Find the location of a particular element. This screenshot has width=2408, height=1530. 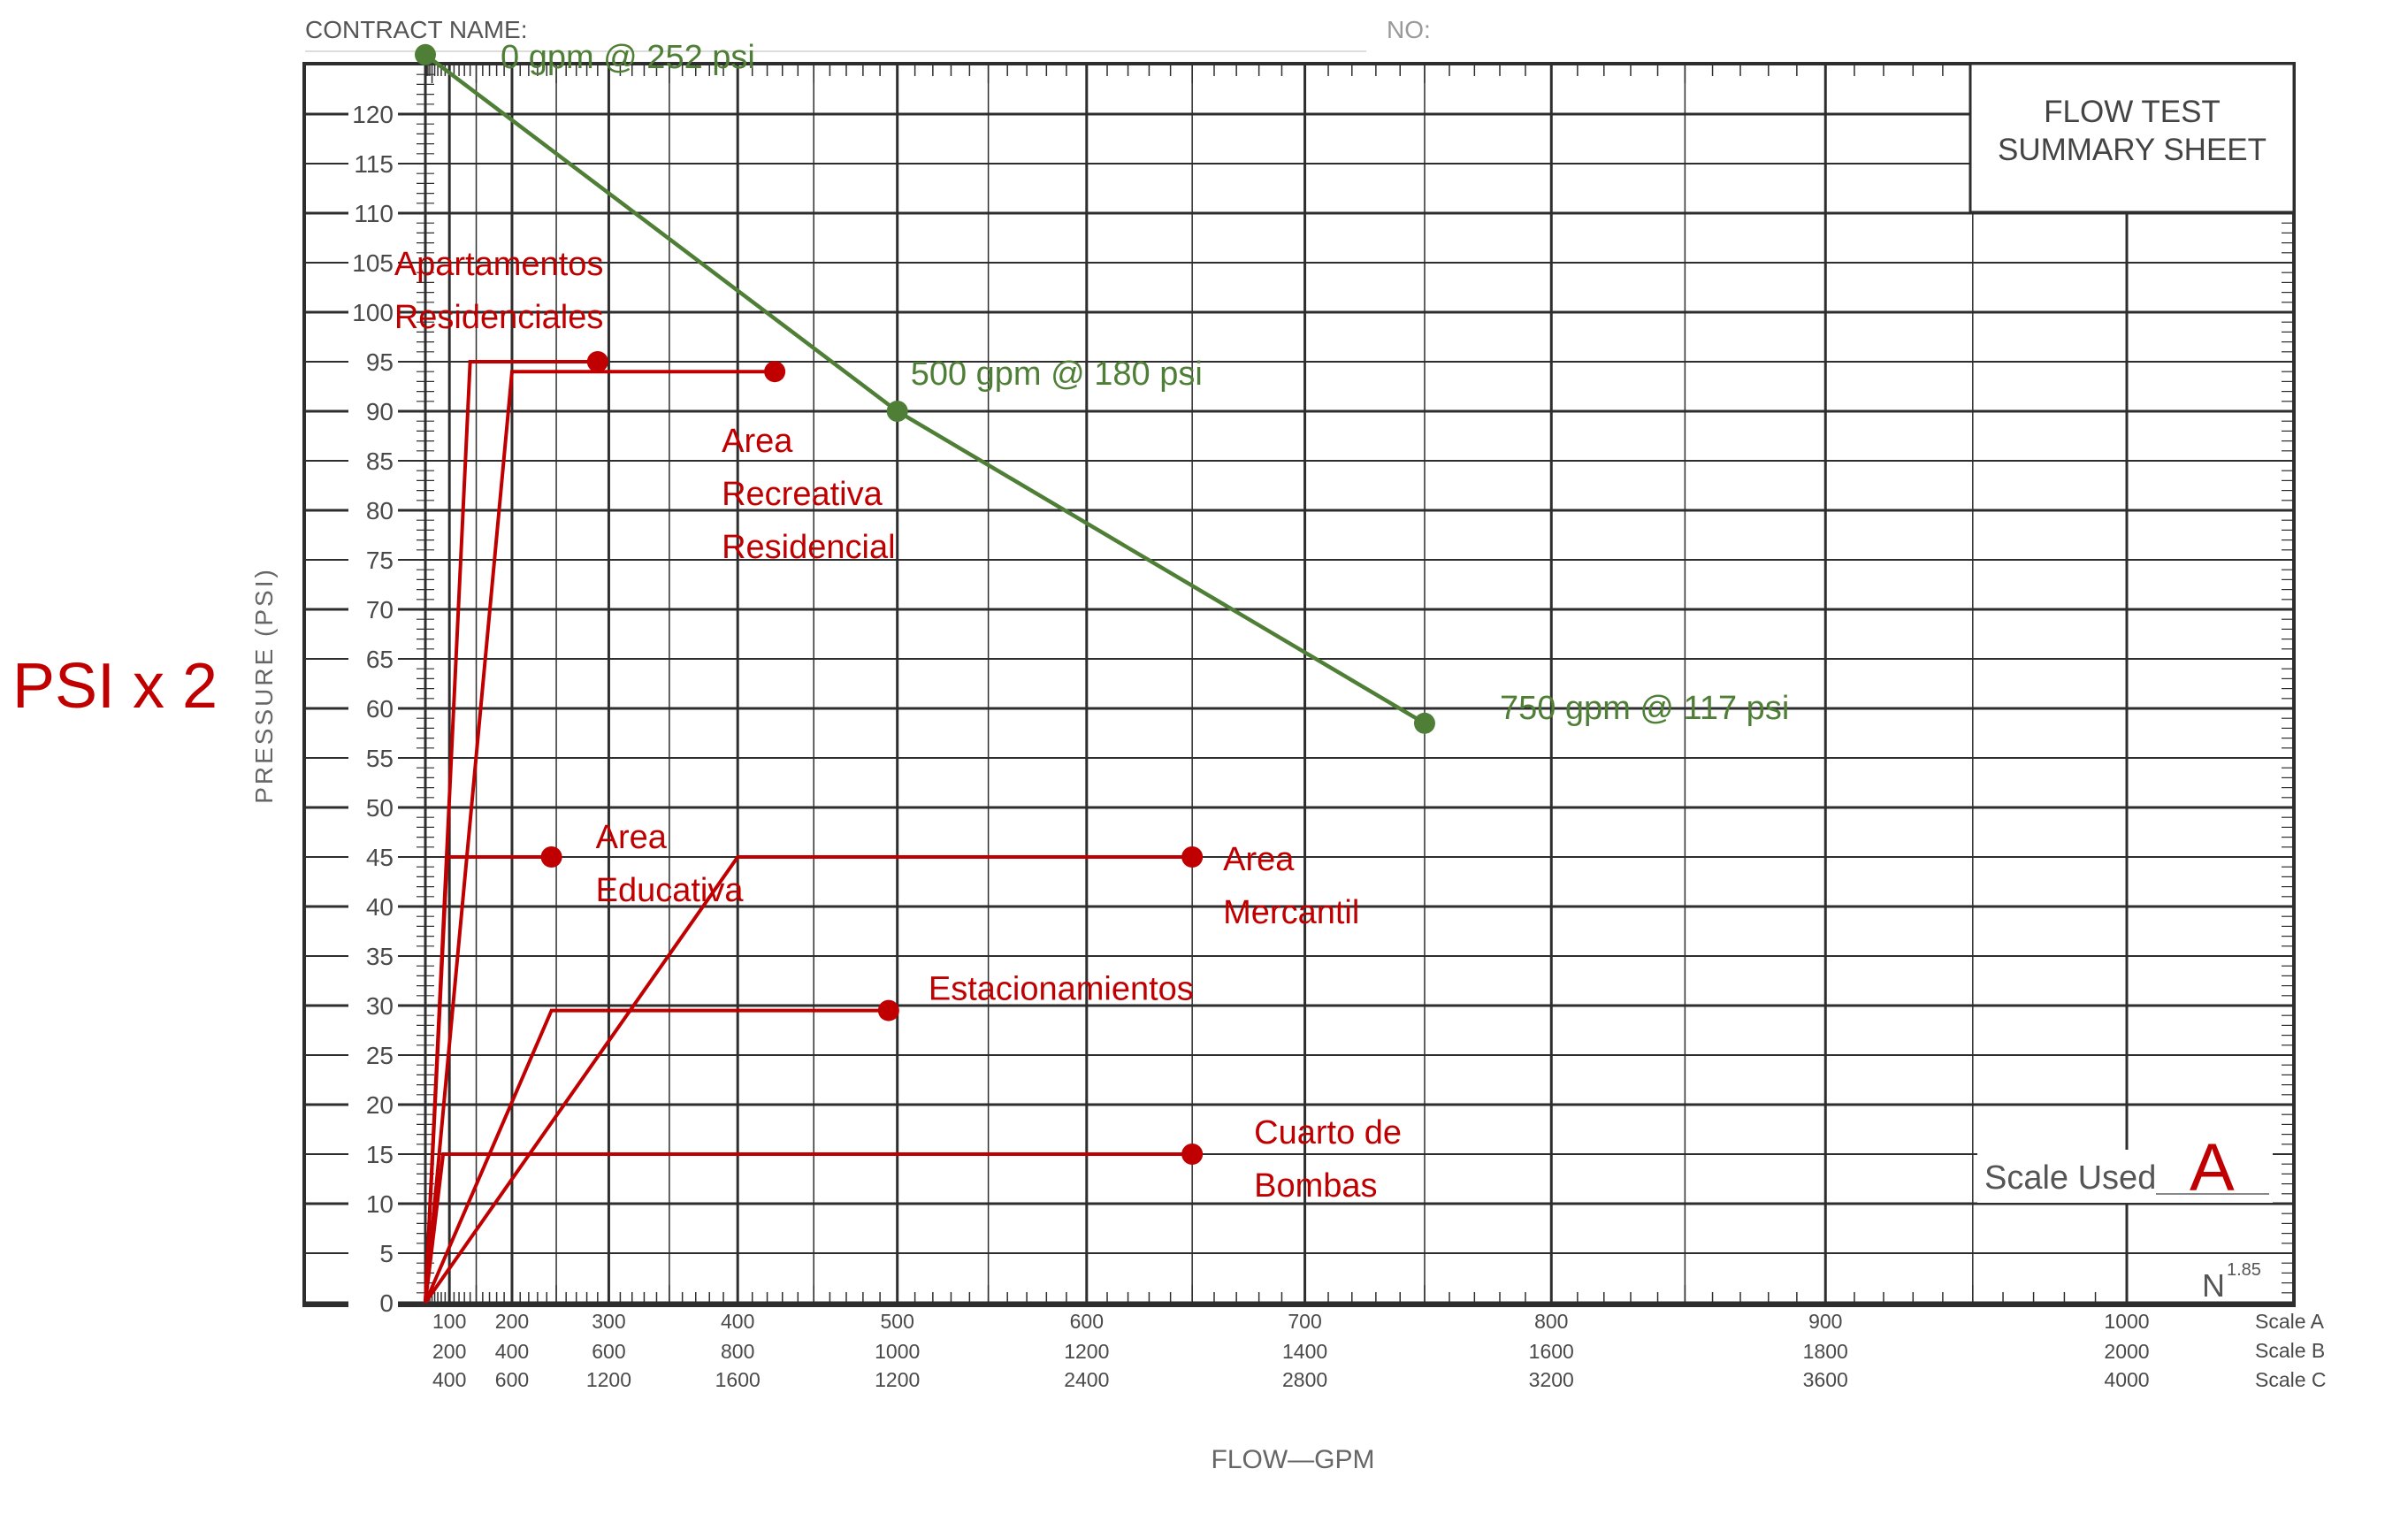

scale-used-label: Scale Used is located at coordinates (2070, 1178).